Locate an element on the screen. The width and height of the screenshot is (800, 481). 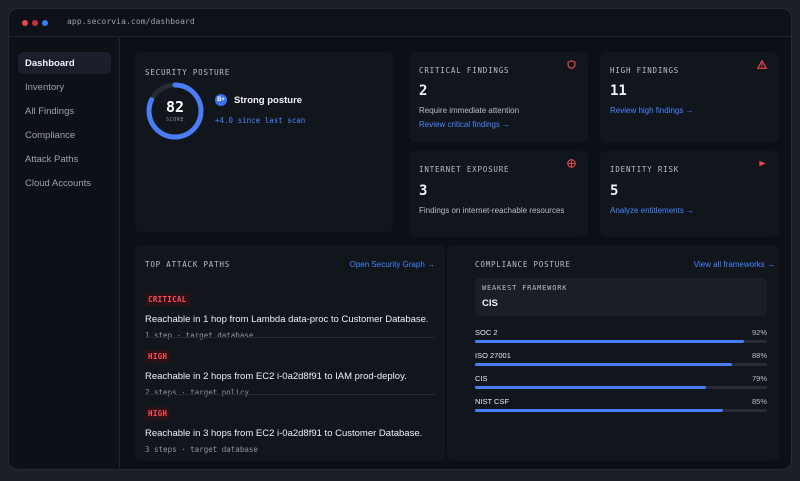
open-security-graph-link: Open Security Graph → is located at coordinates (392, 264).